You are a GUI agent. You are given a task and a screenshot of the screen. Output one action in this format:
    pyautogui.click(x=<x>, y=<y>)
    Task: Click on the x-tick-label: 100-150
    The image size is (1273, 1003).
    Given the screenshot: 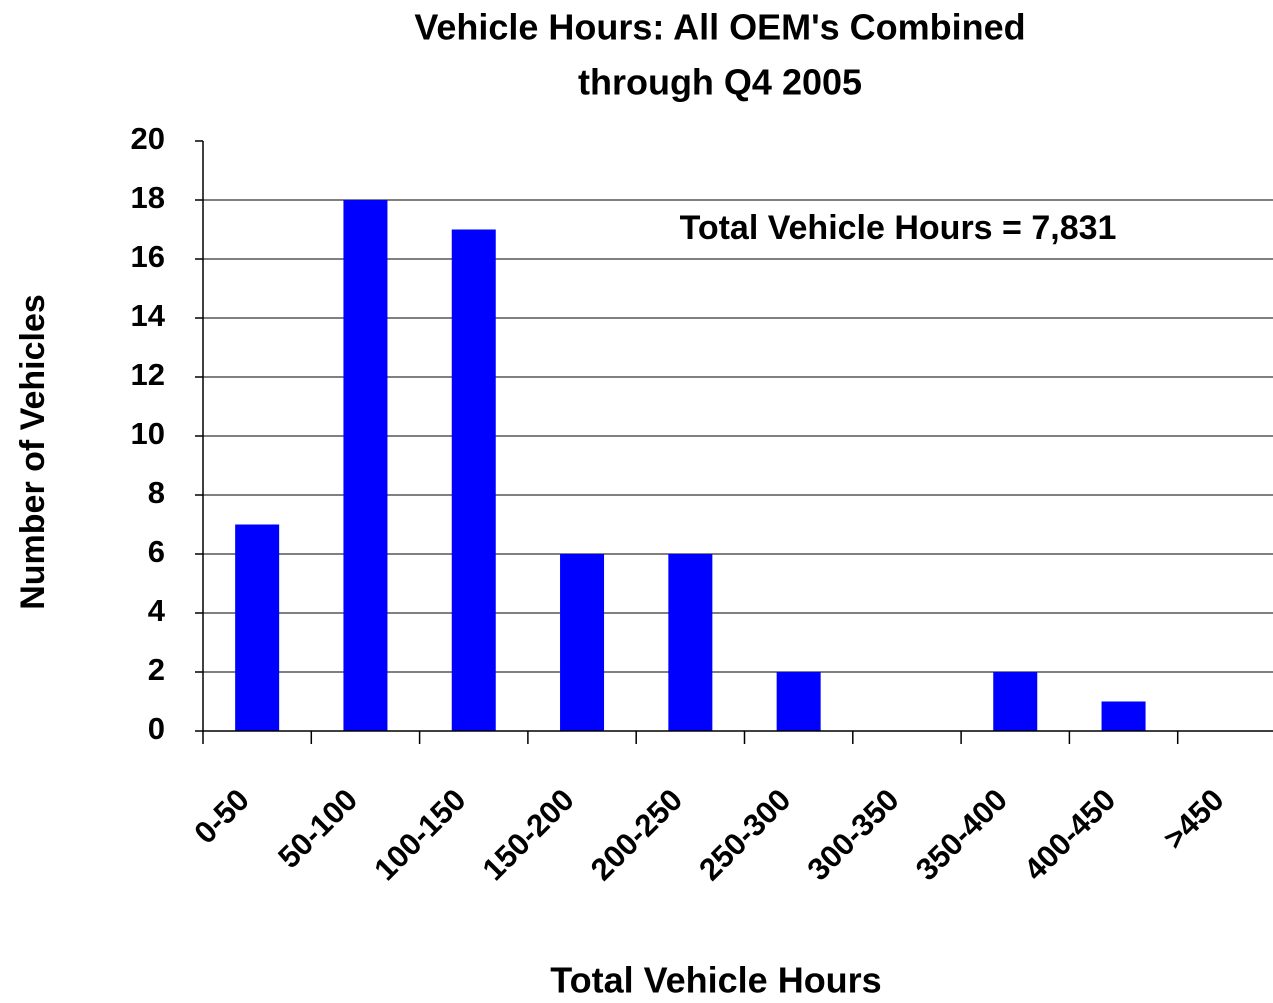 What is the action you would take?
    pyautogui.click(x=419, y=834)
    